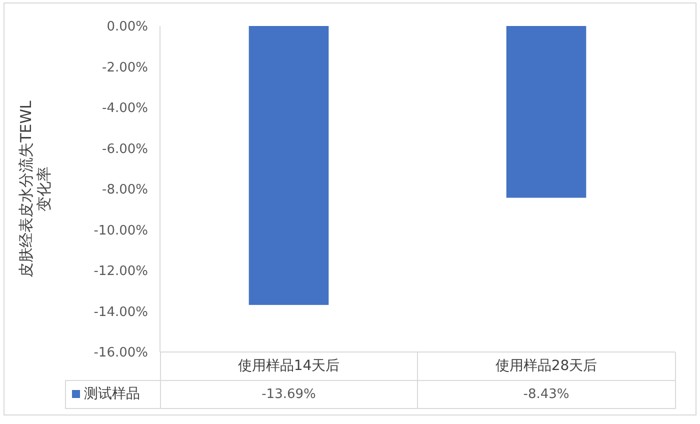  Describe the element at coordinates (125, 68) in the screenshot. I see `y-tick-label: -2.00%` at that location.